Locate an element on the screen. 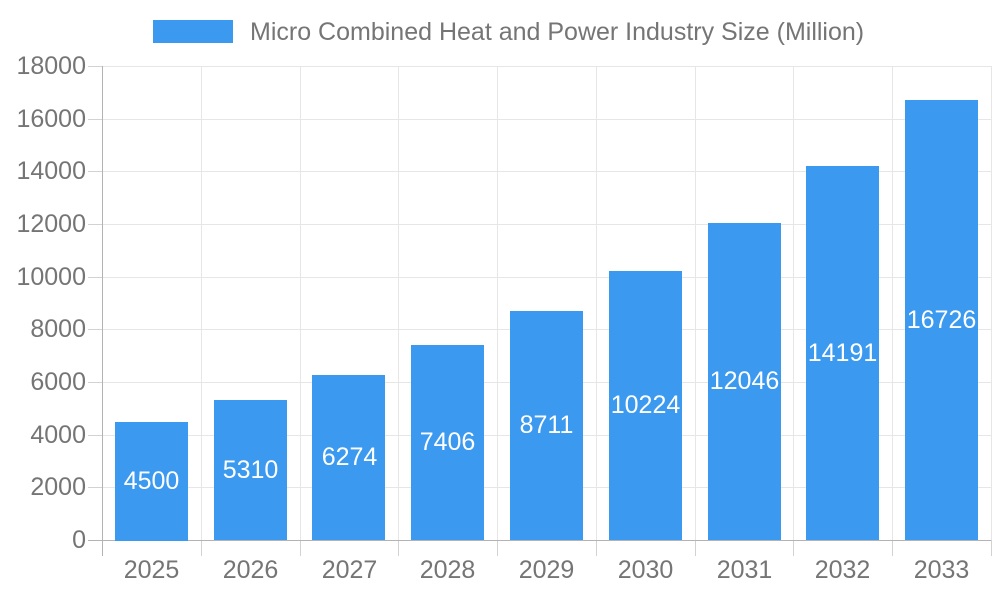  bar-value-label: 10224 is located at coordinates (645, 405).